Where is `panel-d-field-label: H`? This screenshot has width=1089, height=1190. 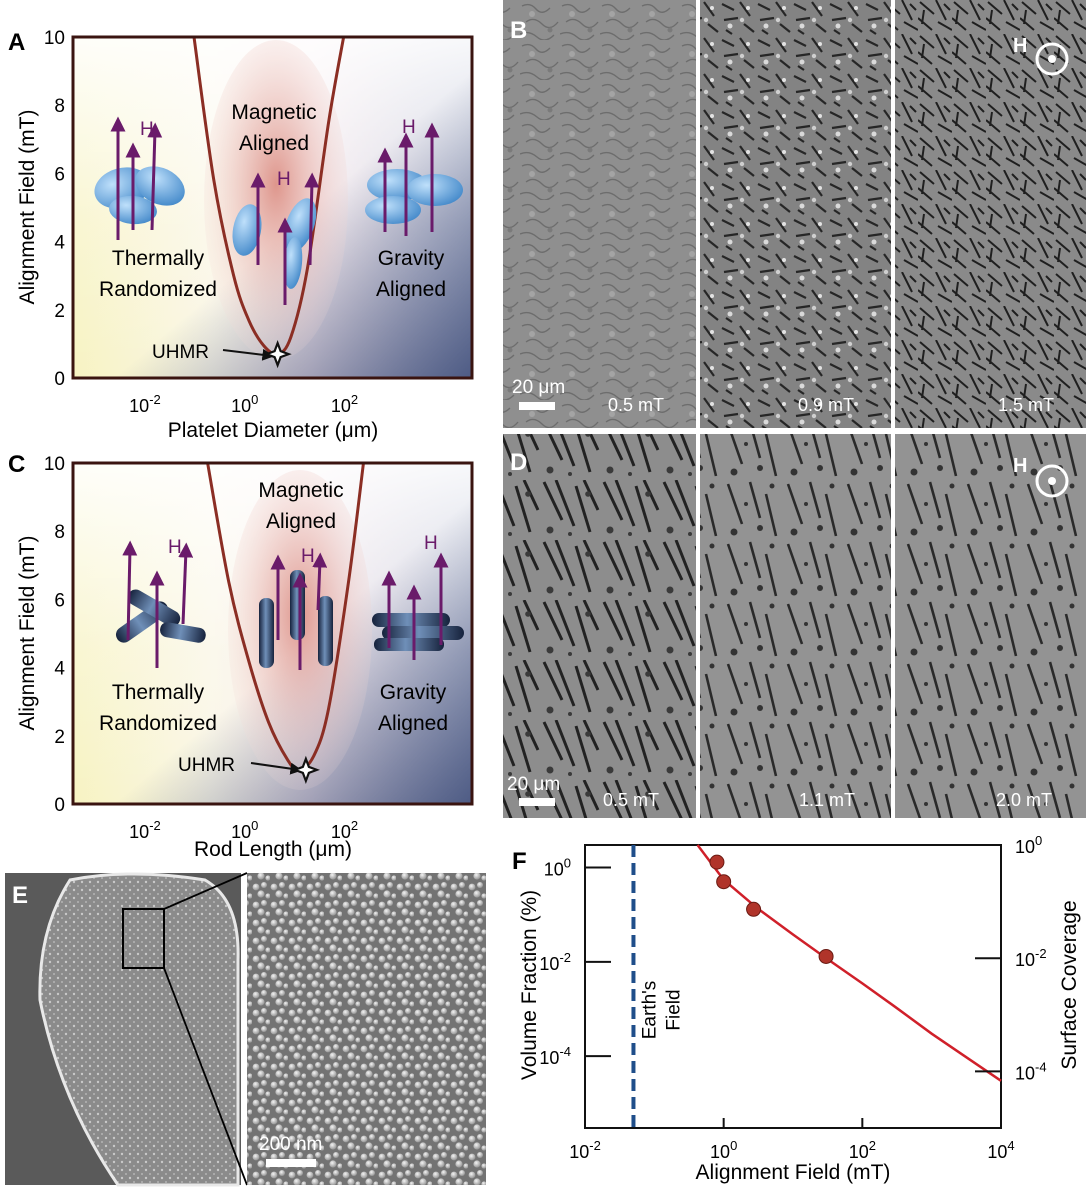
panel-d-field-label: H is located at coordinates (1020, 466).